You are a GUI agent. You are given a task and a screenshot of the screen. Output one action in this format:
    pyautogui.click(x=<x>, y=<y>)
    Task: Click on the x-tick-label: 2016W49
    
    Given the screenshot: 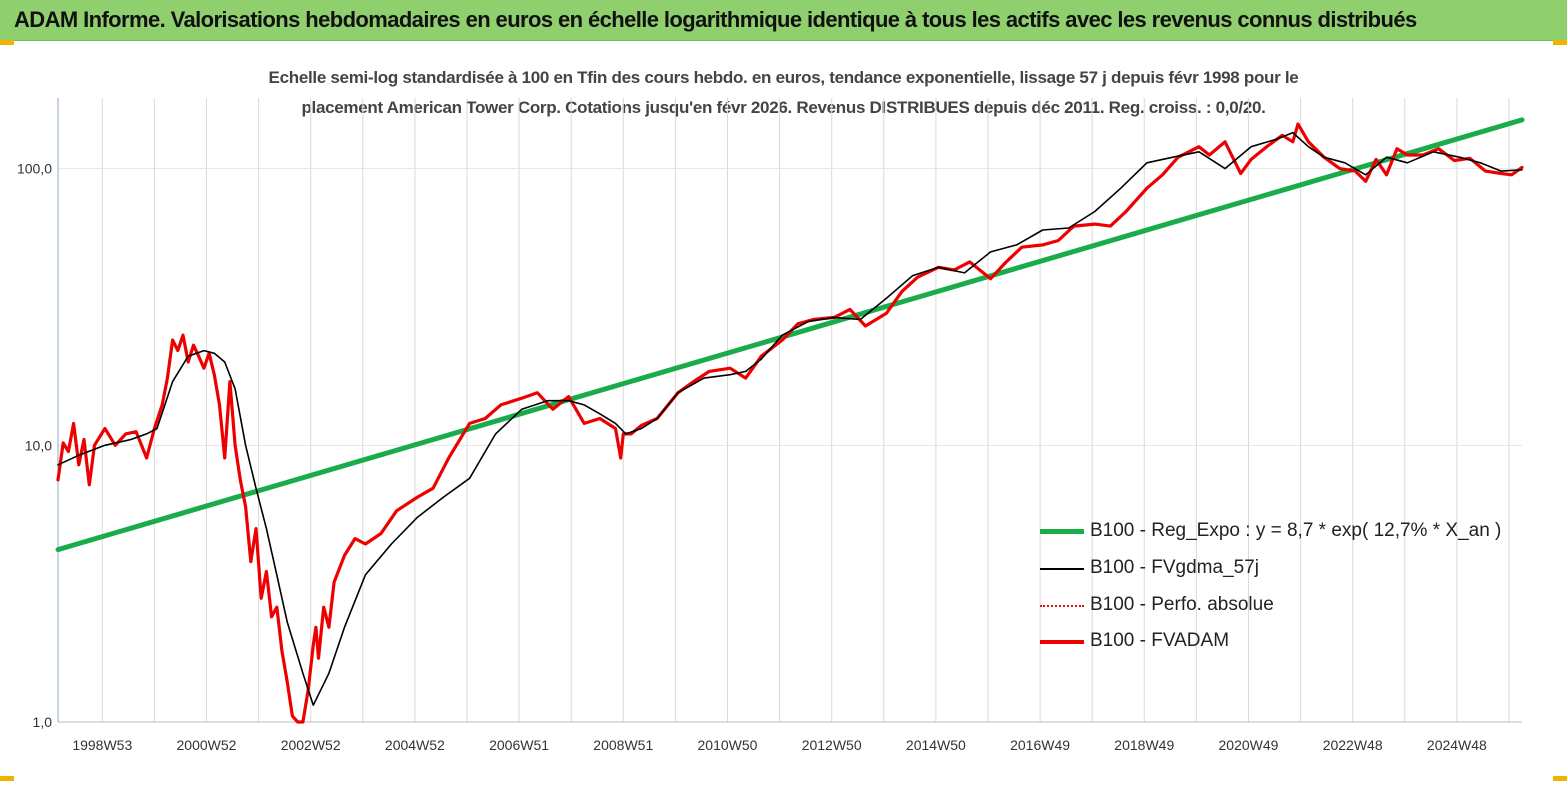 What is the action you would take?
    pyautogui.click(x=1040, y=745)
    